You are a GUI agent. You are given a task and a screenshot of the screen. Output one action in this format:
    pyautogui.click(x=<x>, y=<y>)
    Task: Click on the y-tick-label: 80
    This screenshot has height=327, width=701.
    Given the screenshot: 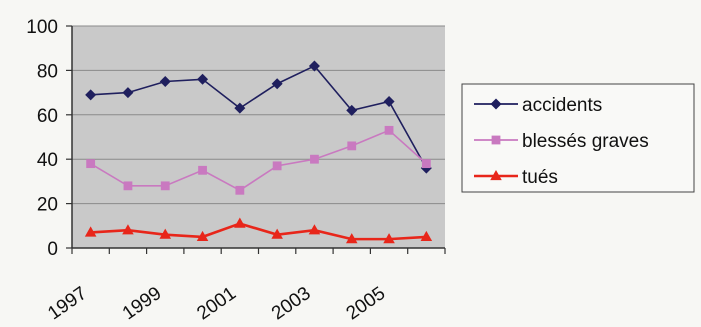 What is the action you would take?
    pyautogui.click(x=47, y=71)
    